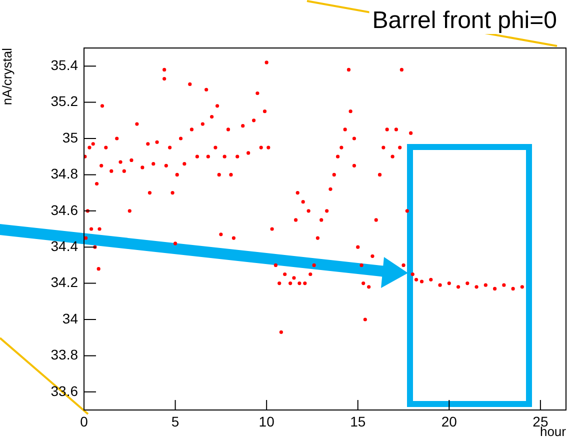 The width and height of the screenshot is (578, 440). What do you see at coordinates (64, 174) in the screenshot?
I see `y-tick-label: 34.8` at bounding box center [64, 174].